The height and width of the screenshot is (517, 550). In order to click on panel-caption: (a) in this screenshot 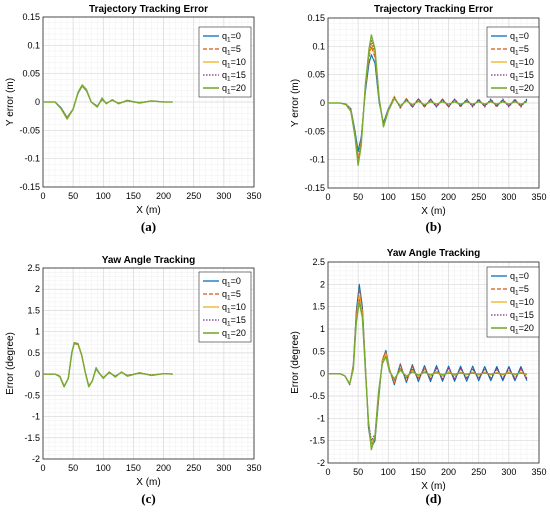, I will do `click(148, 226)`.